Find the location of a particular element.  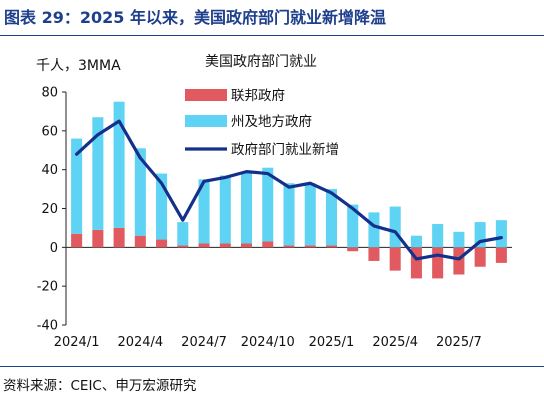

y-tick-label: 60 is located at coordinates (49, 131).